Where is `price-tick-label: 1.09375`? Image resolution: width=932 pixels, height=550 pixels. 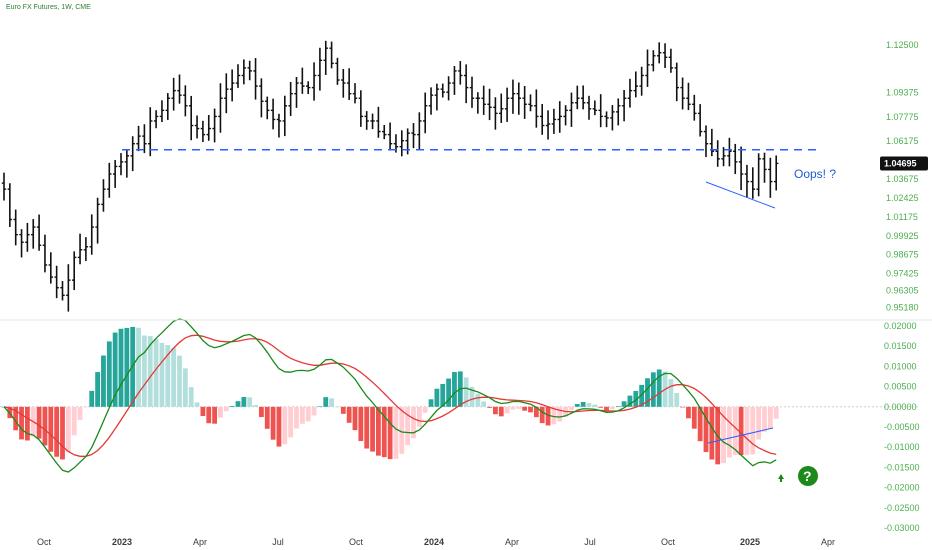 price-tick-label: 1.09375 is located at coordinates (902, 93).